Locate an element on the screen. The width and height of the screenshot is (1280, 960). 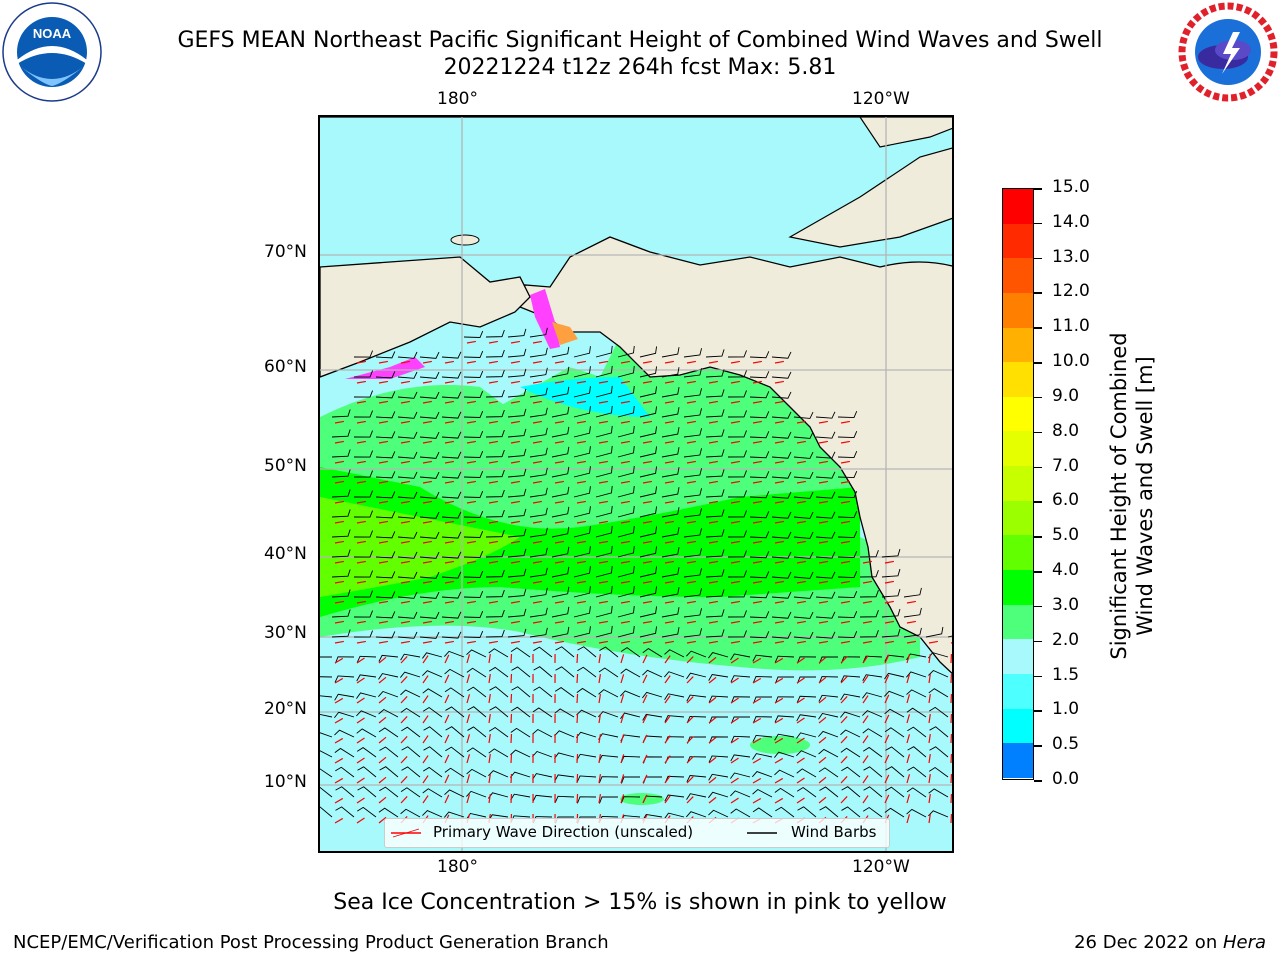
colorbar-tick-label: 2.0 is located at coordinates (1066, 639).